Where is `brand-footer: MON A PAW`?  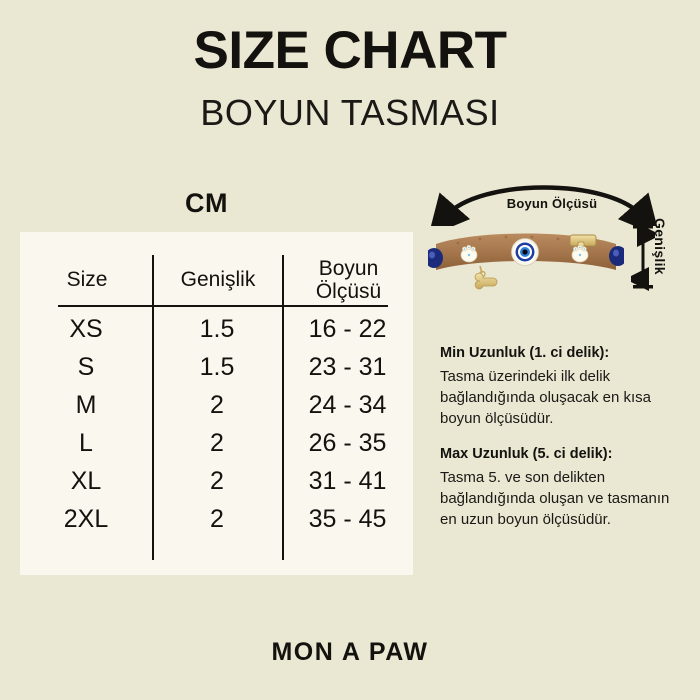 brand-footer: MON A PAW is located at coordinates (350, 652).